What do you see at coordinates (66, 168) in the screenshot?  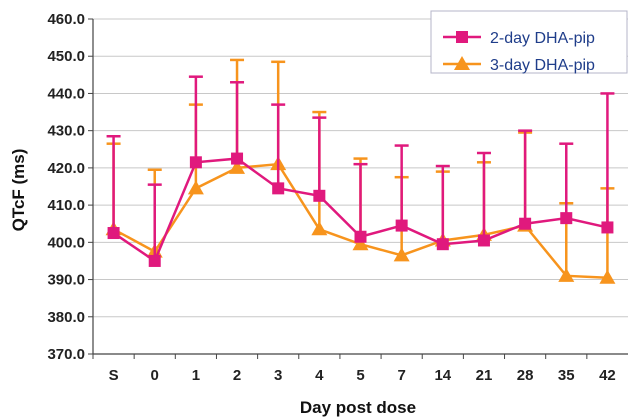 I see `y-tick-label: 420.0` at bounding box center [66, 168].